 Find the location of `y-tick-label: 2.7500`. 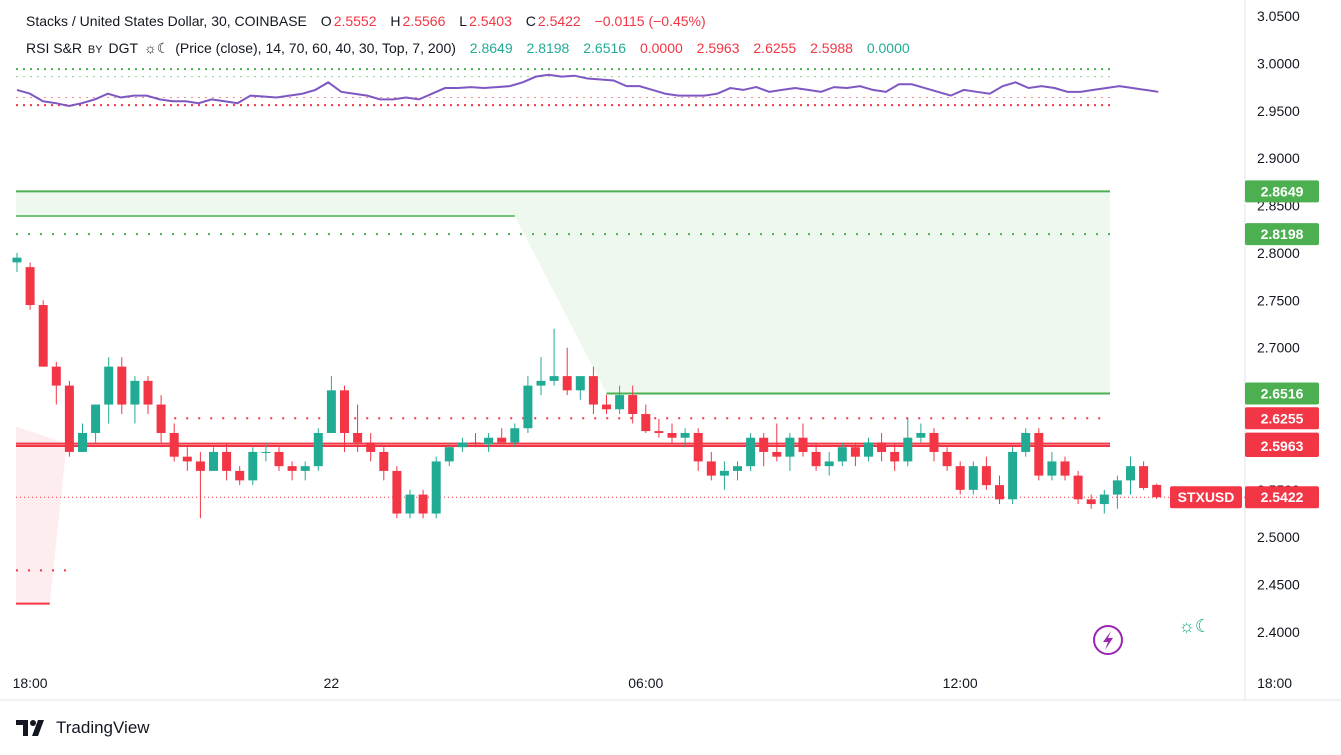

y-tick-label: 2.7500 is located at coordinates (1278, 300).